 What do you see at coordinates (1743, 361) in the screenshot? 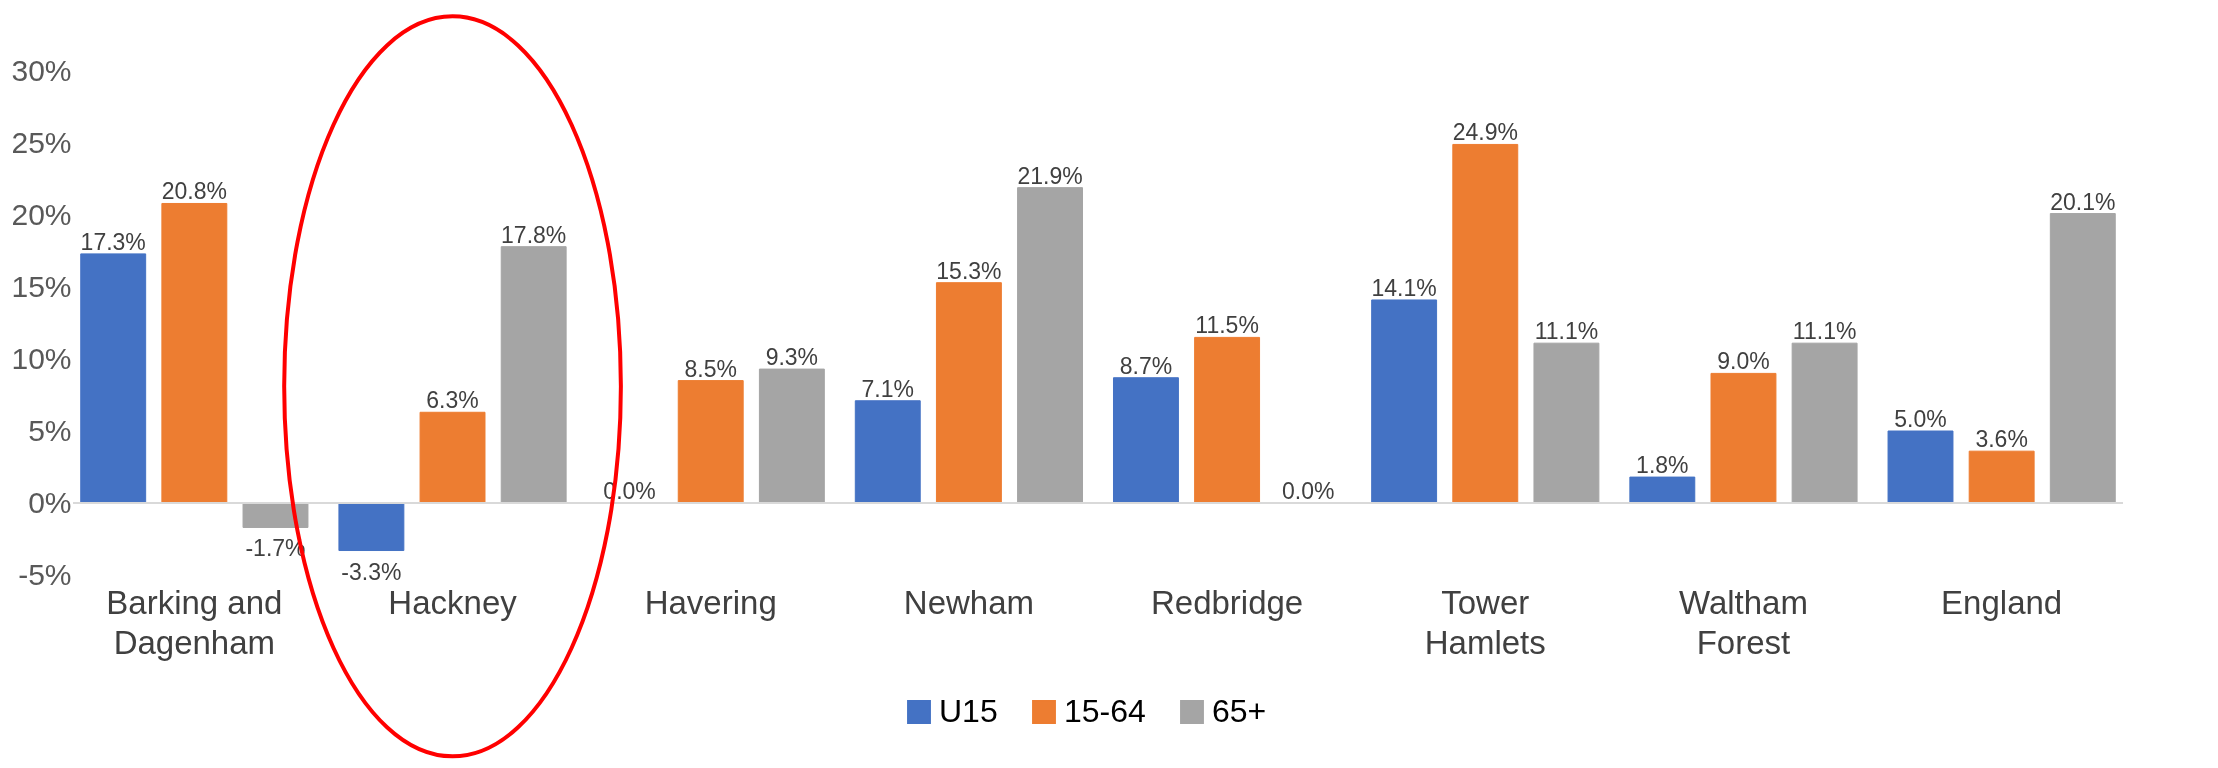
I see `data-label: 9.0%` at bounding box center [1743, 361].